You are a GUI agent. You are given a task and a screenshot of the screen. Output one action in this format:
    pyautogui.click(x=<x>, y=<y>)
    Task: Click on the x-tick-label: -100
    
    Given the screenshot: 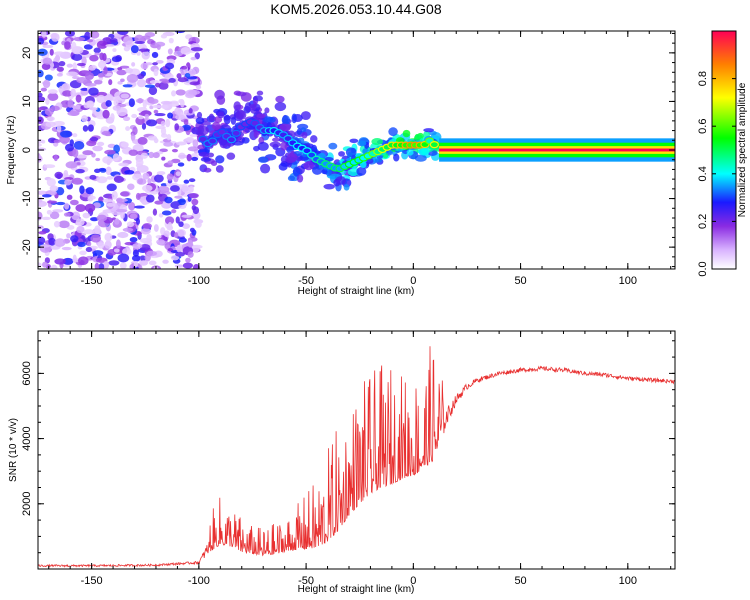 What is the action you would take?
    pyautogui.click(x=199, y=581)
    